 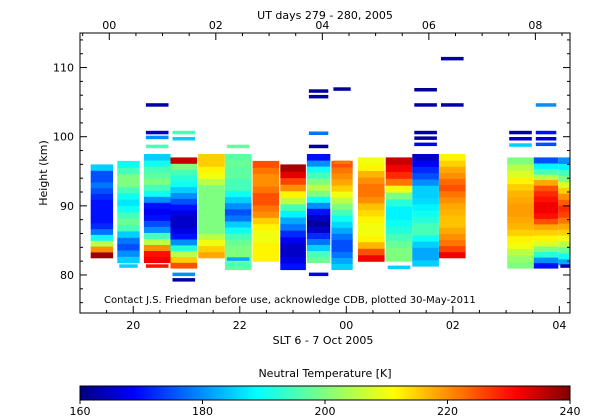 What do you see at coordinates (80, 411) in the screenshot?
I see `colorbar-tick-label: 160` at bounding box center [80, 411].